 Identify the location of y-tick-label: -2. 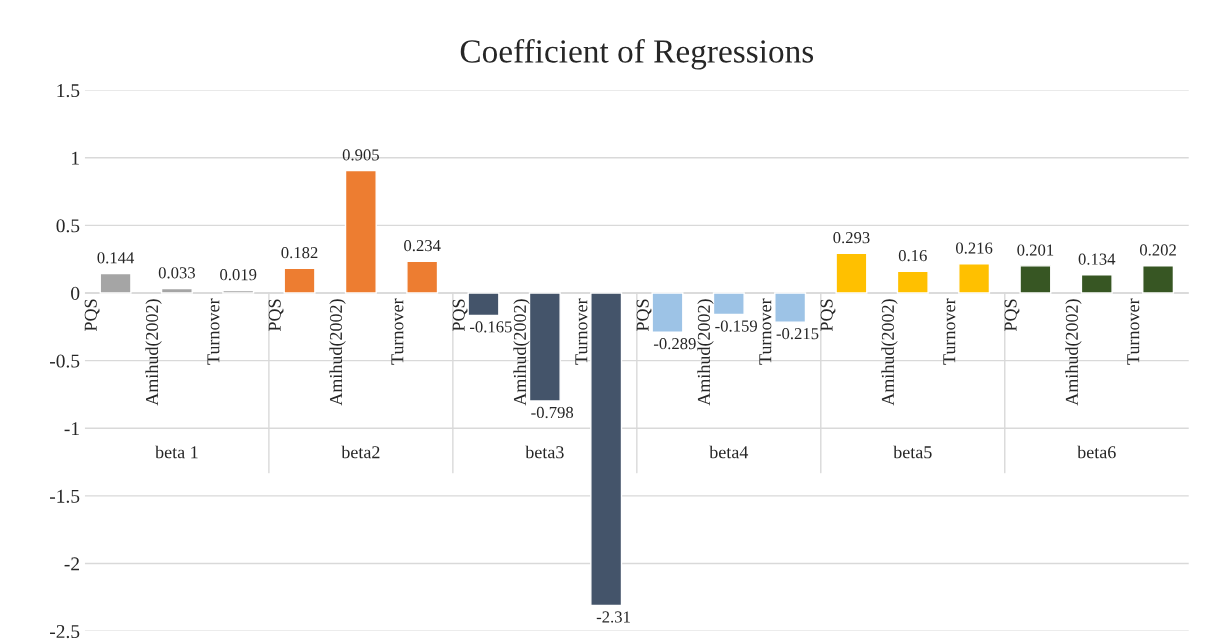
(71, 564).